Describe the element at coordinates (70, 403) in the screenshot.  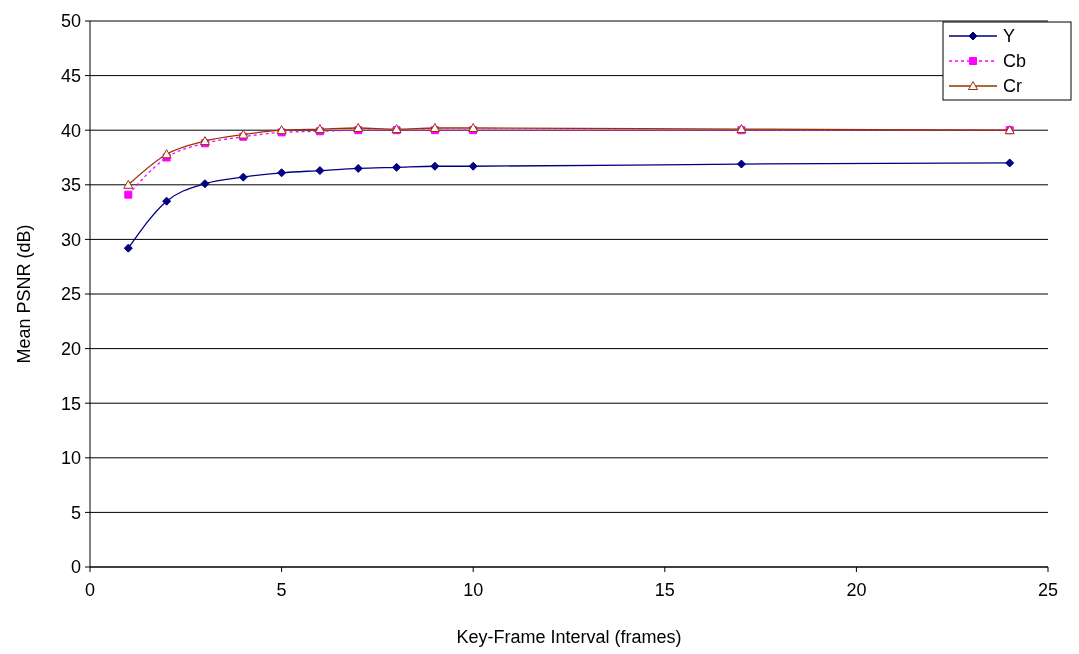
I see `y-tick-label: 15` at that location.